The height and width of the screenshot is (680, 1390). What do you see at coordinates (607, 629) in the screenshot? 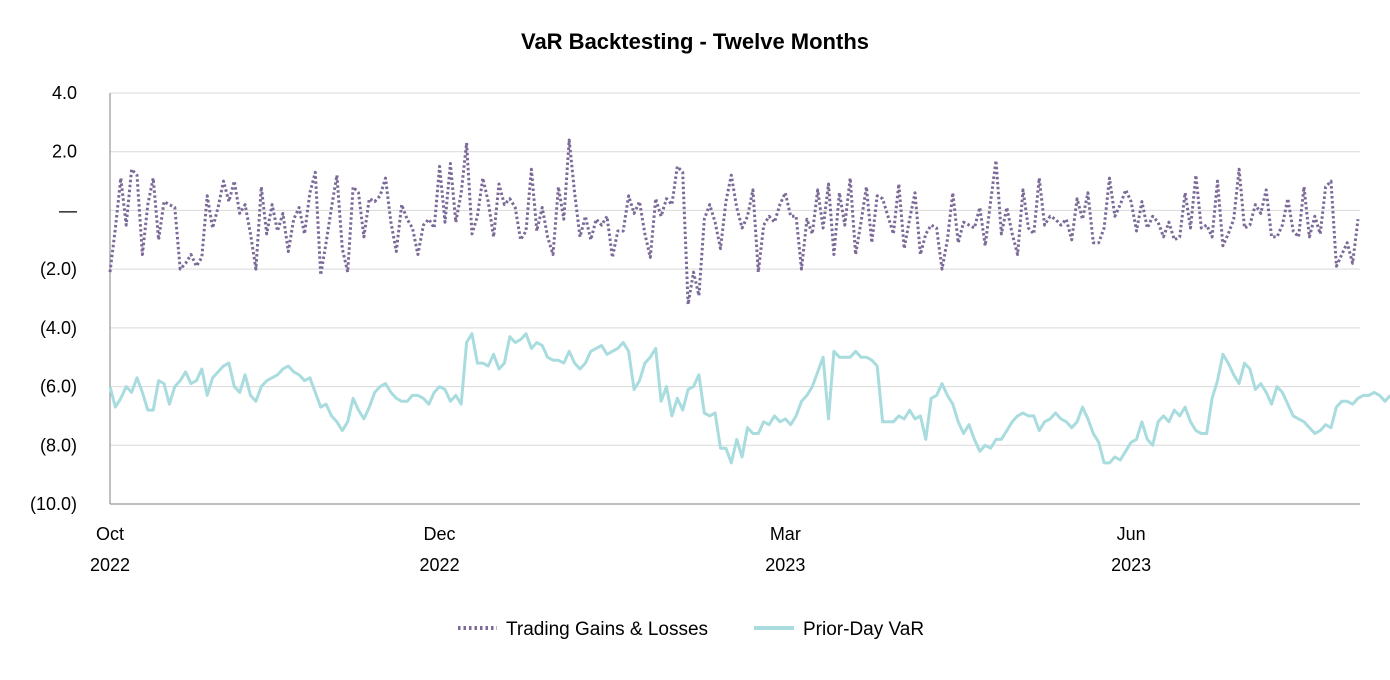
I see `legend-label-trading-gains-losses: Trading Gains & Losses` at bounding box center [607, 629].